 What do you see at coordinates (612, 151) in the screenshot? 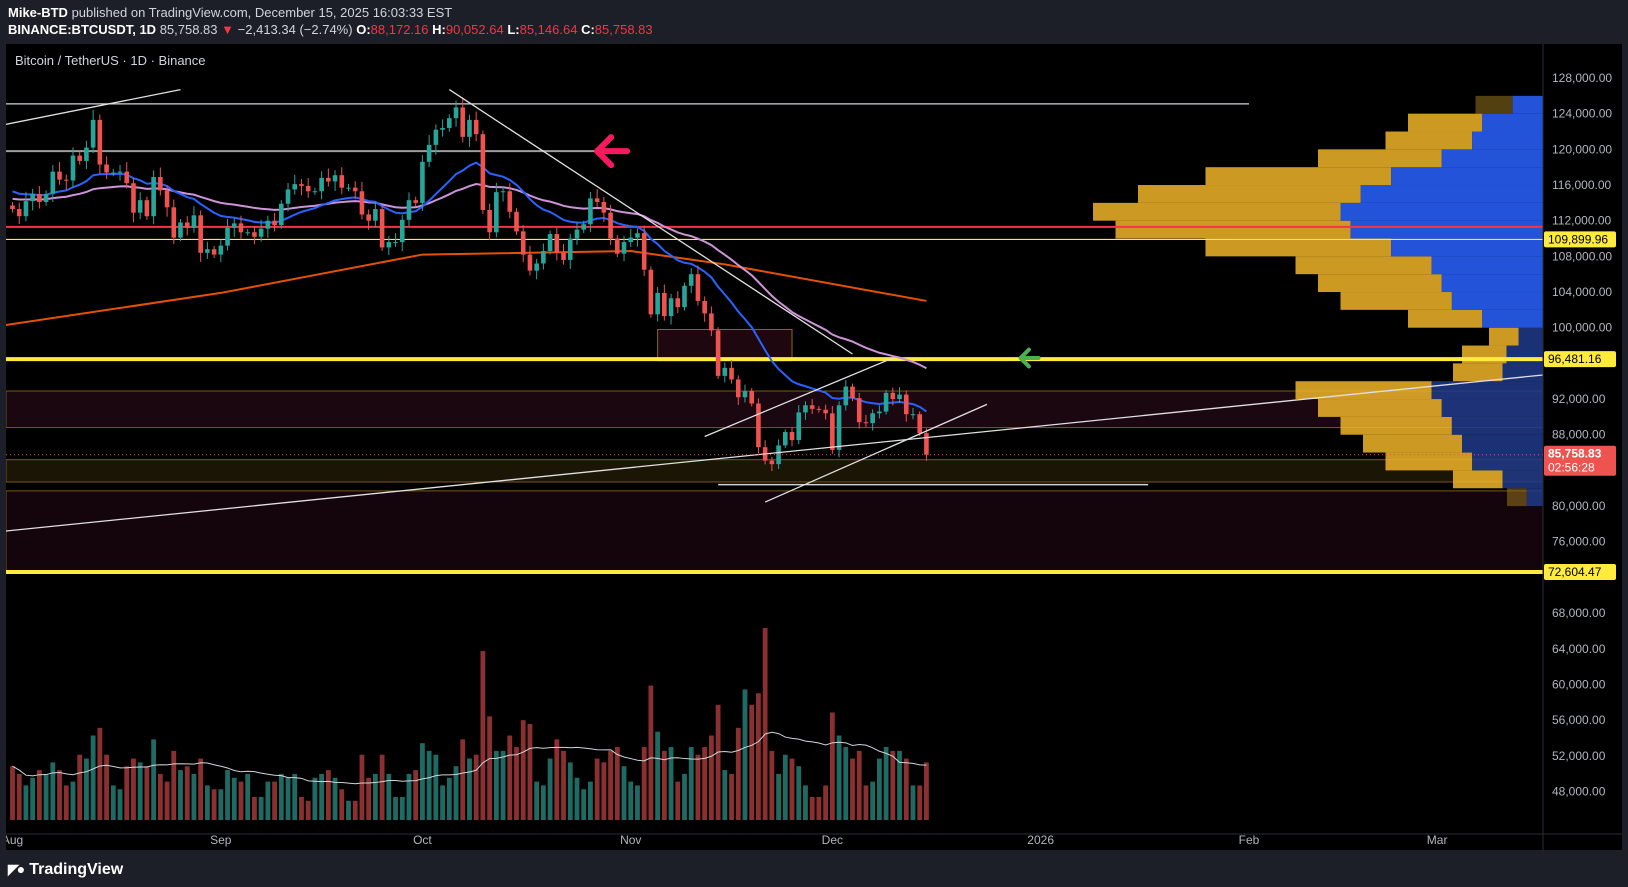
I see `arrow-left-icon` at bounding box center [612, 151].